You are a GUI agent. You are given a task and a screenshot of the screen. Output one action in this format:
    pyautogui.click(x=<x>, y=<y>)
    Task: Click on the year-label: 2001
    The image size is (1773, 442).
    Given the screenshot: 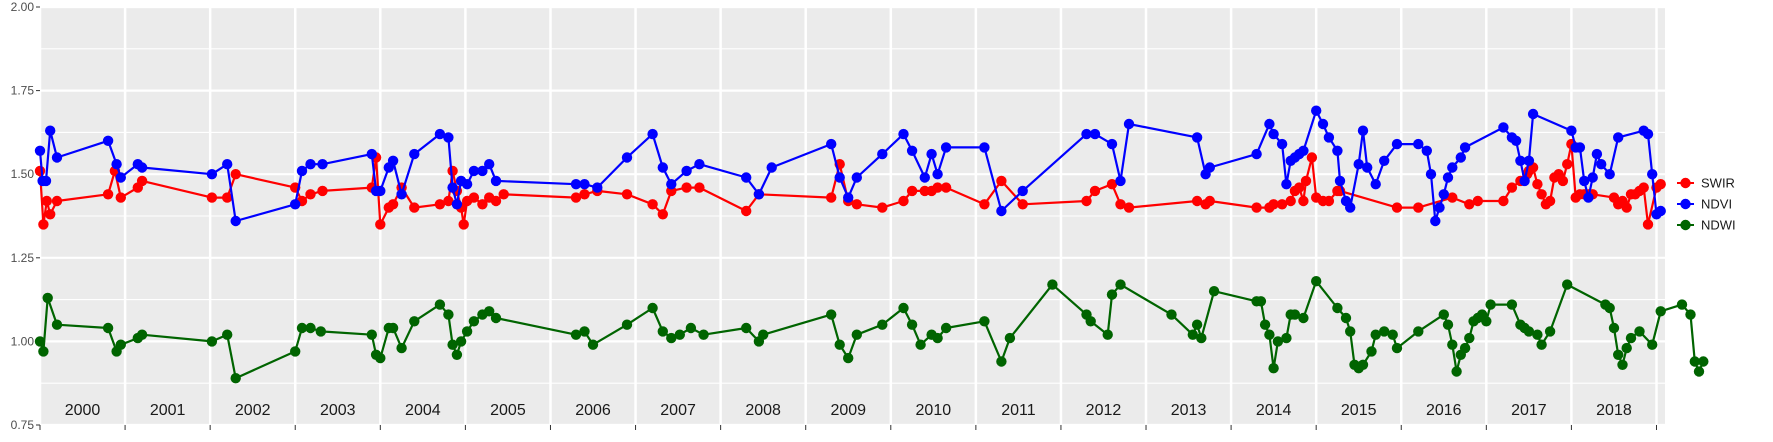 What is the action you would take?
    pyautogui.click(x=168, y=410)
    